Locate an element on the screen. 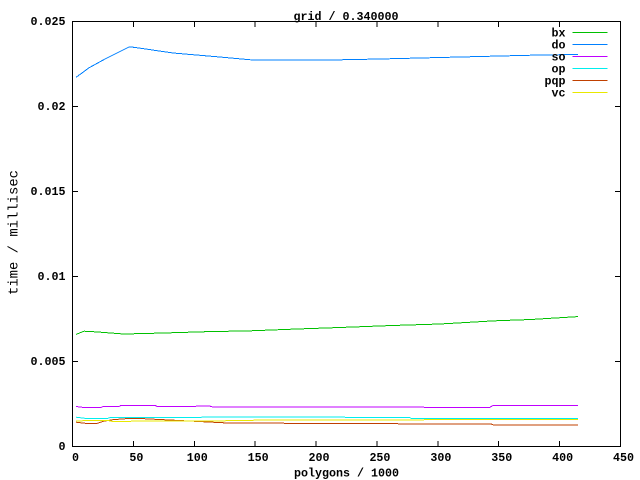  svg-text: 200 is located at coordinates (319, 458).